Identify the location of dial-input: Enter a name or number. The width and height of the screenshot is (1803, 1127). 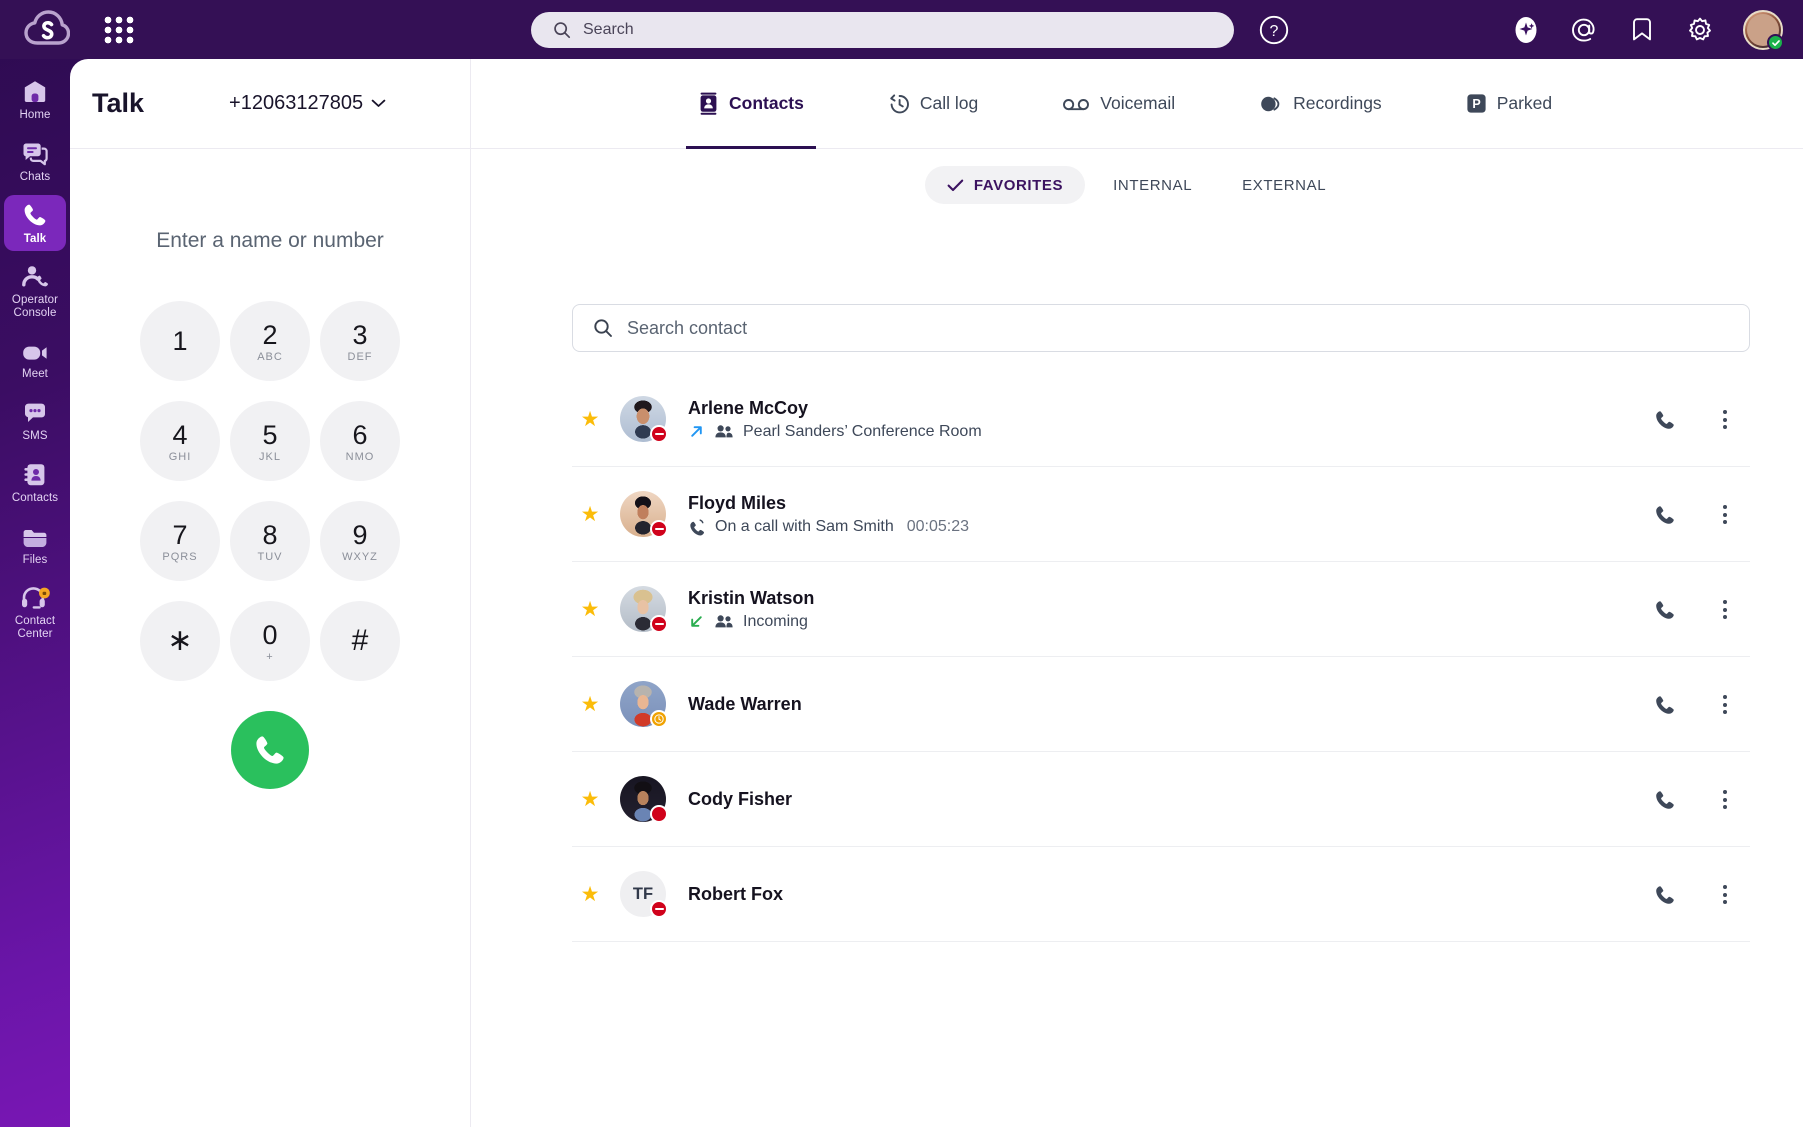
(270, 241).